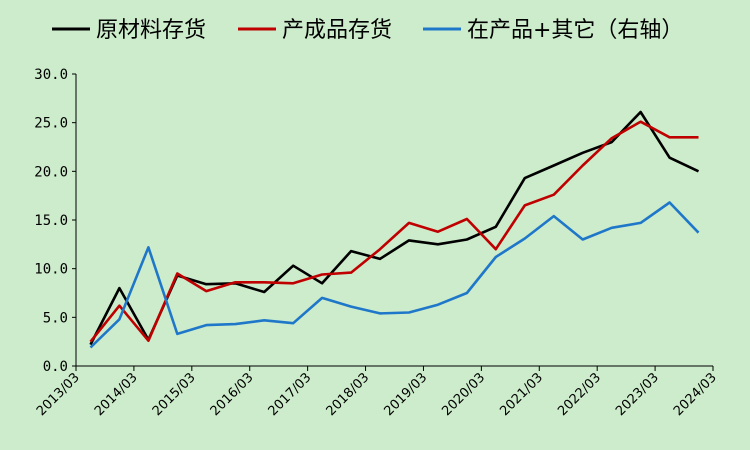  Describe the element at coordinates (55, 318) in the screenshot. I see `y-tick-label: 5.0` at that location.